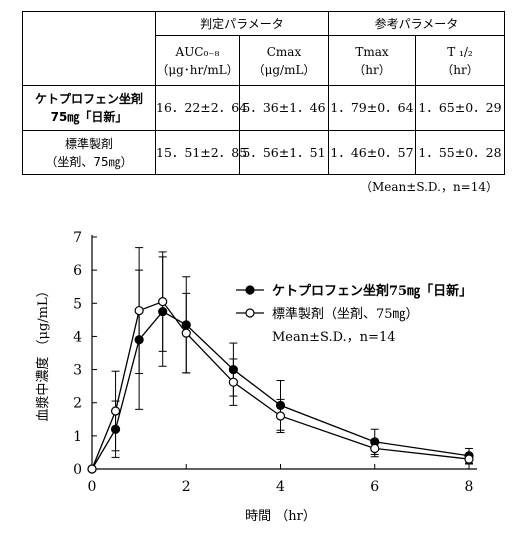 The image size is (526, 541). What do you see at coordinates (284, 108) in the screenshot?
I see `table-cell: 5．36±1．46` at bounding box center [284, 108].